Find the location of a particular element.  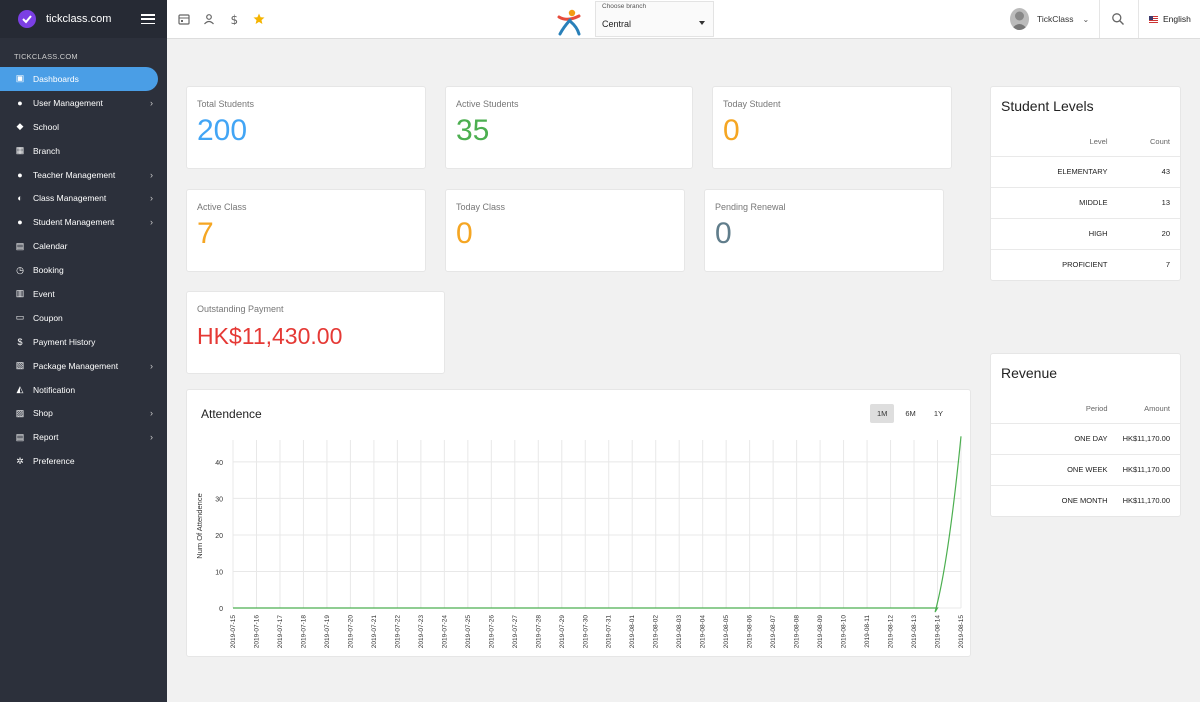

sidebar-item-label: School is located at coordinates (46, 126).